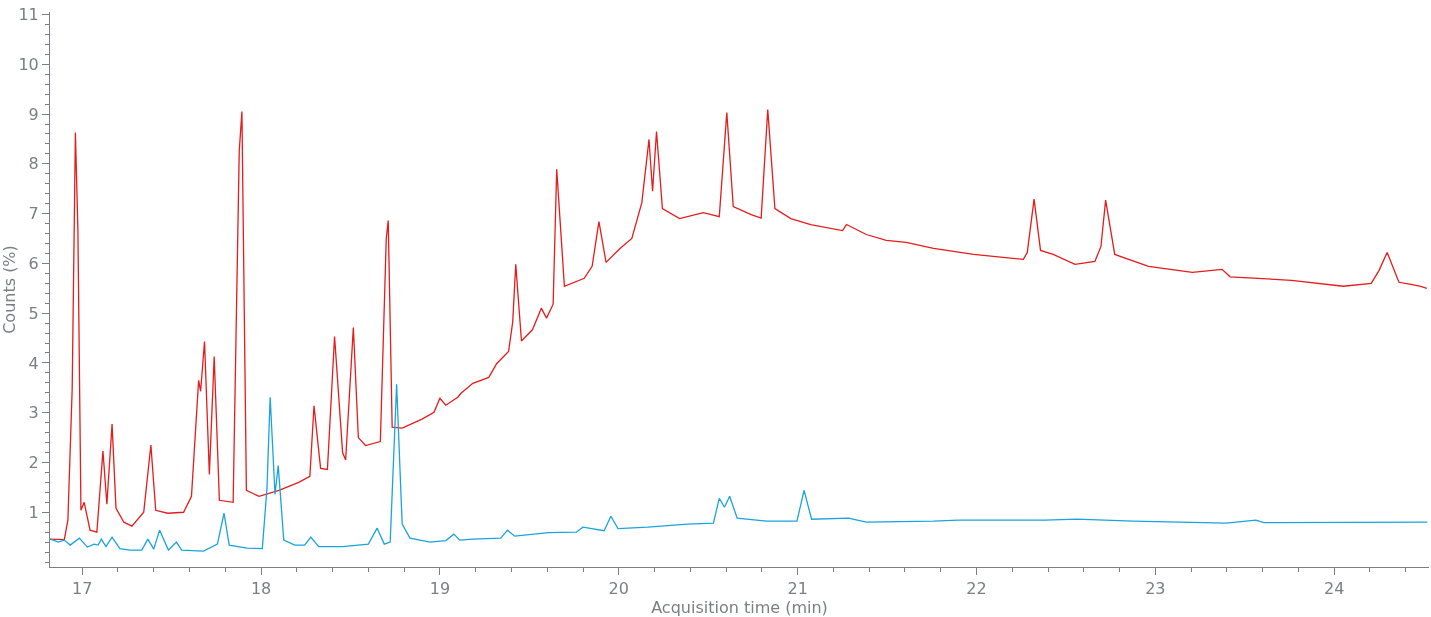 Image resolution: width=1431 pixels, height=617 pixels. Describe the element at coordinates (28, 64) in the screenshot. I see `y-tick-label: 10` at that location.